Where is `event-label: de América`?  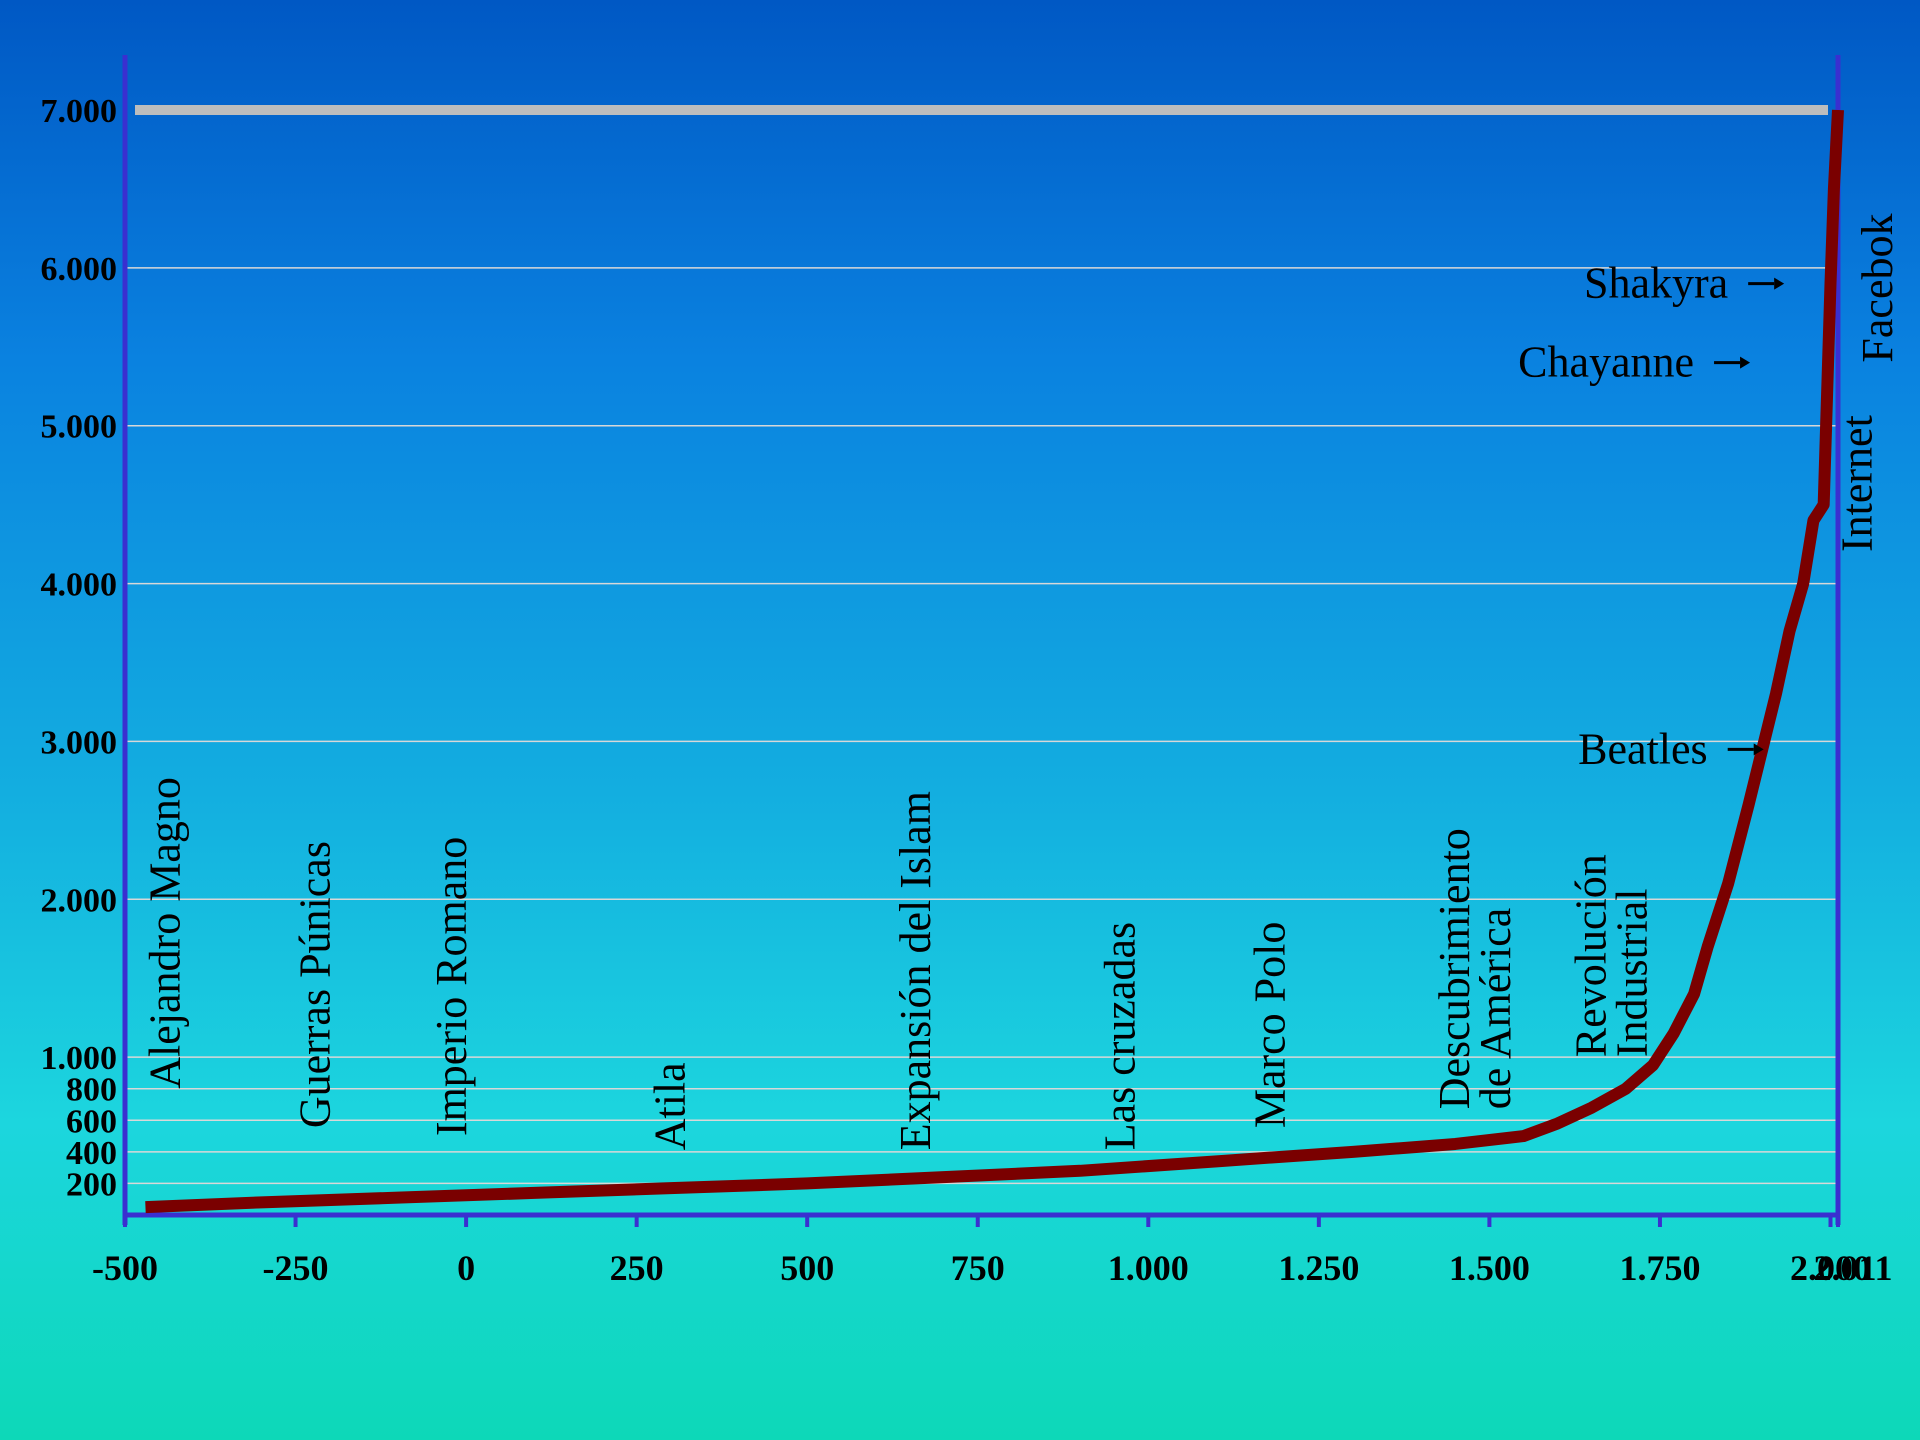 event-label: de América is located at coordinates (1495, 1009).